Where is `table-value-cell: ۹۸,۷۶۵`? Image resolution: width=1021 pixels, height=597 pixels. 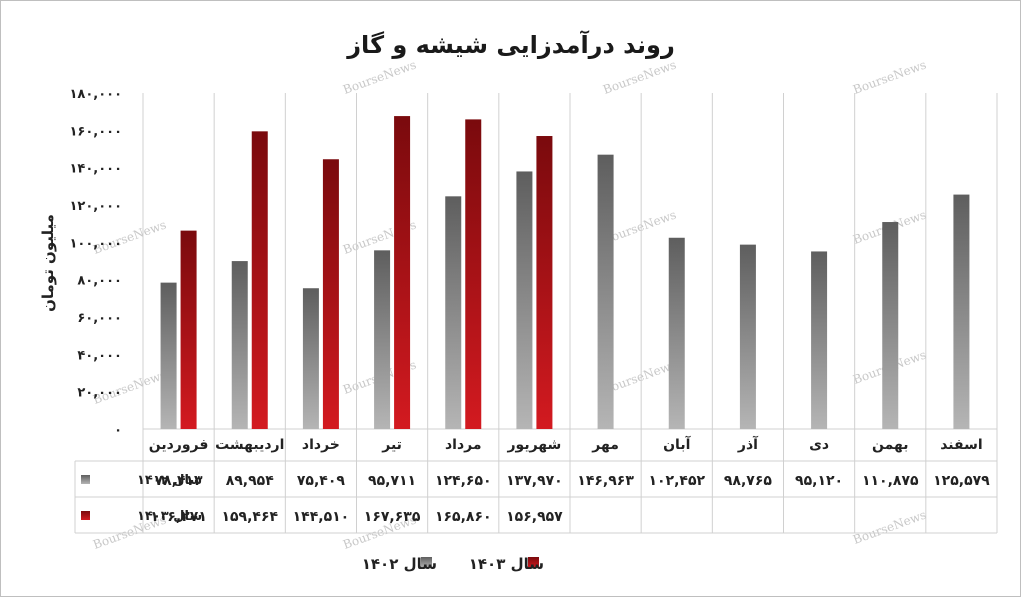
table-value-cell: ۹۸,۷۶۵ is located at coordinates (748, 481).